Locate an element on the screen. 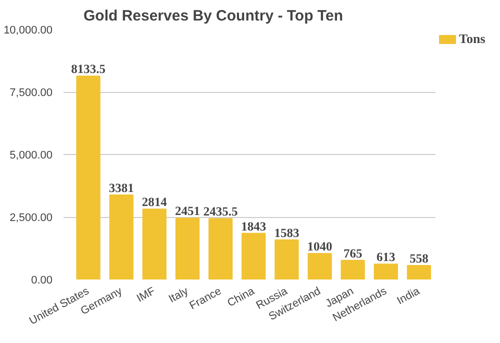  x-tick-label: China is located at coordinates (242, 297).